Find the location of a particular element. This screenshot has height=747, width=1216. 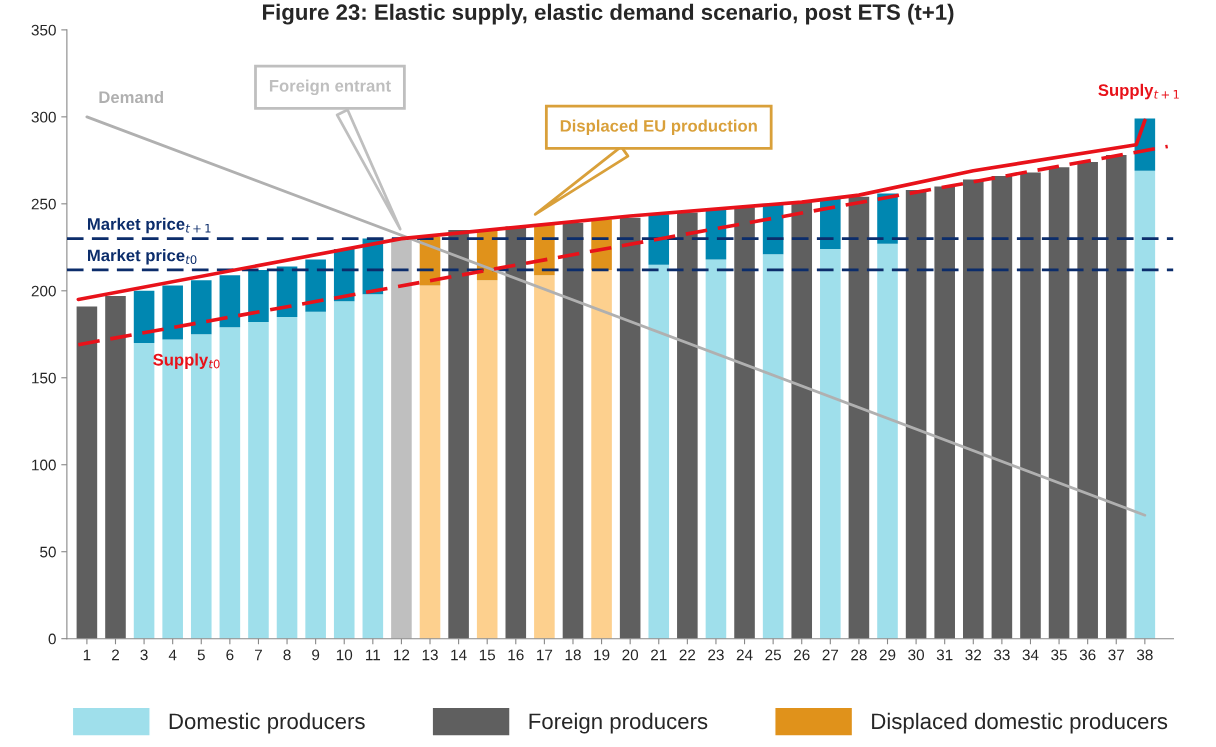

series-label: Demand is located at coordinates (131, 97).